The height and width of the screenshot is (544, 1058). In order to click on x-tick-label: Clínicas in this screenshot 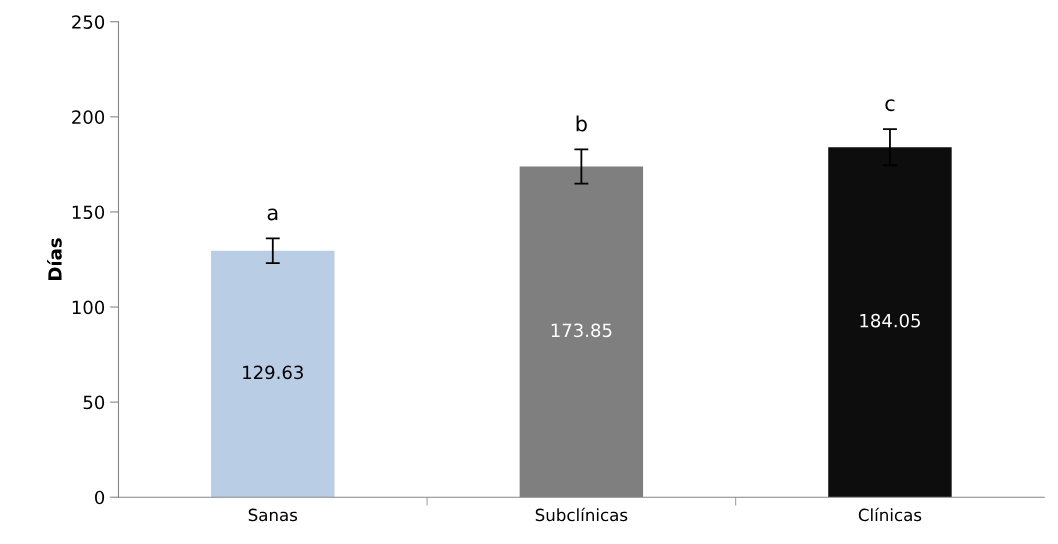, I will do `click(890, 514)`.